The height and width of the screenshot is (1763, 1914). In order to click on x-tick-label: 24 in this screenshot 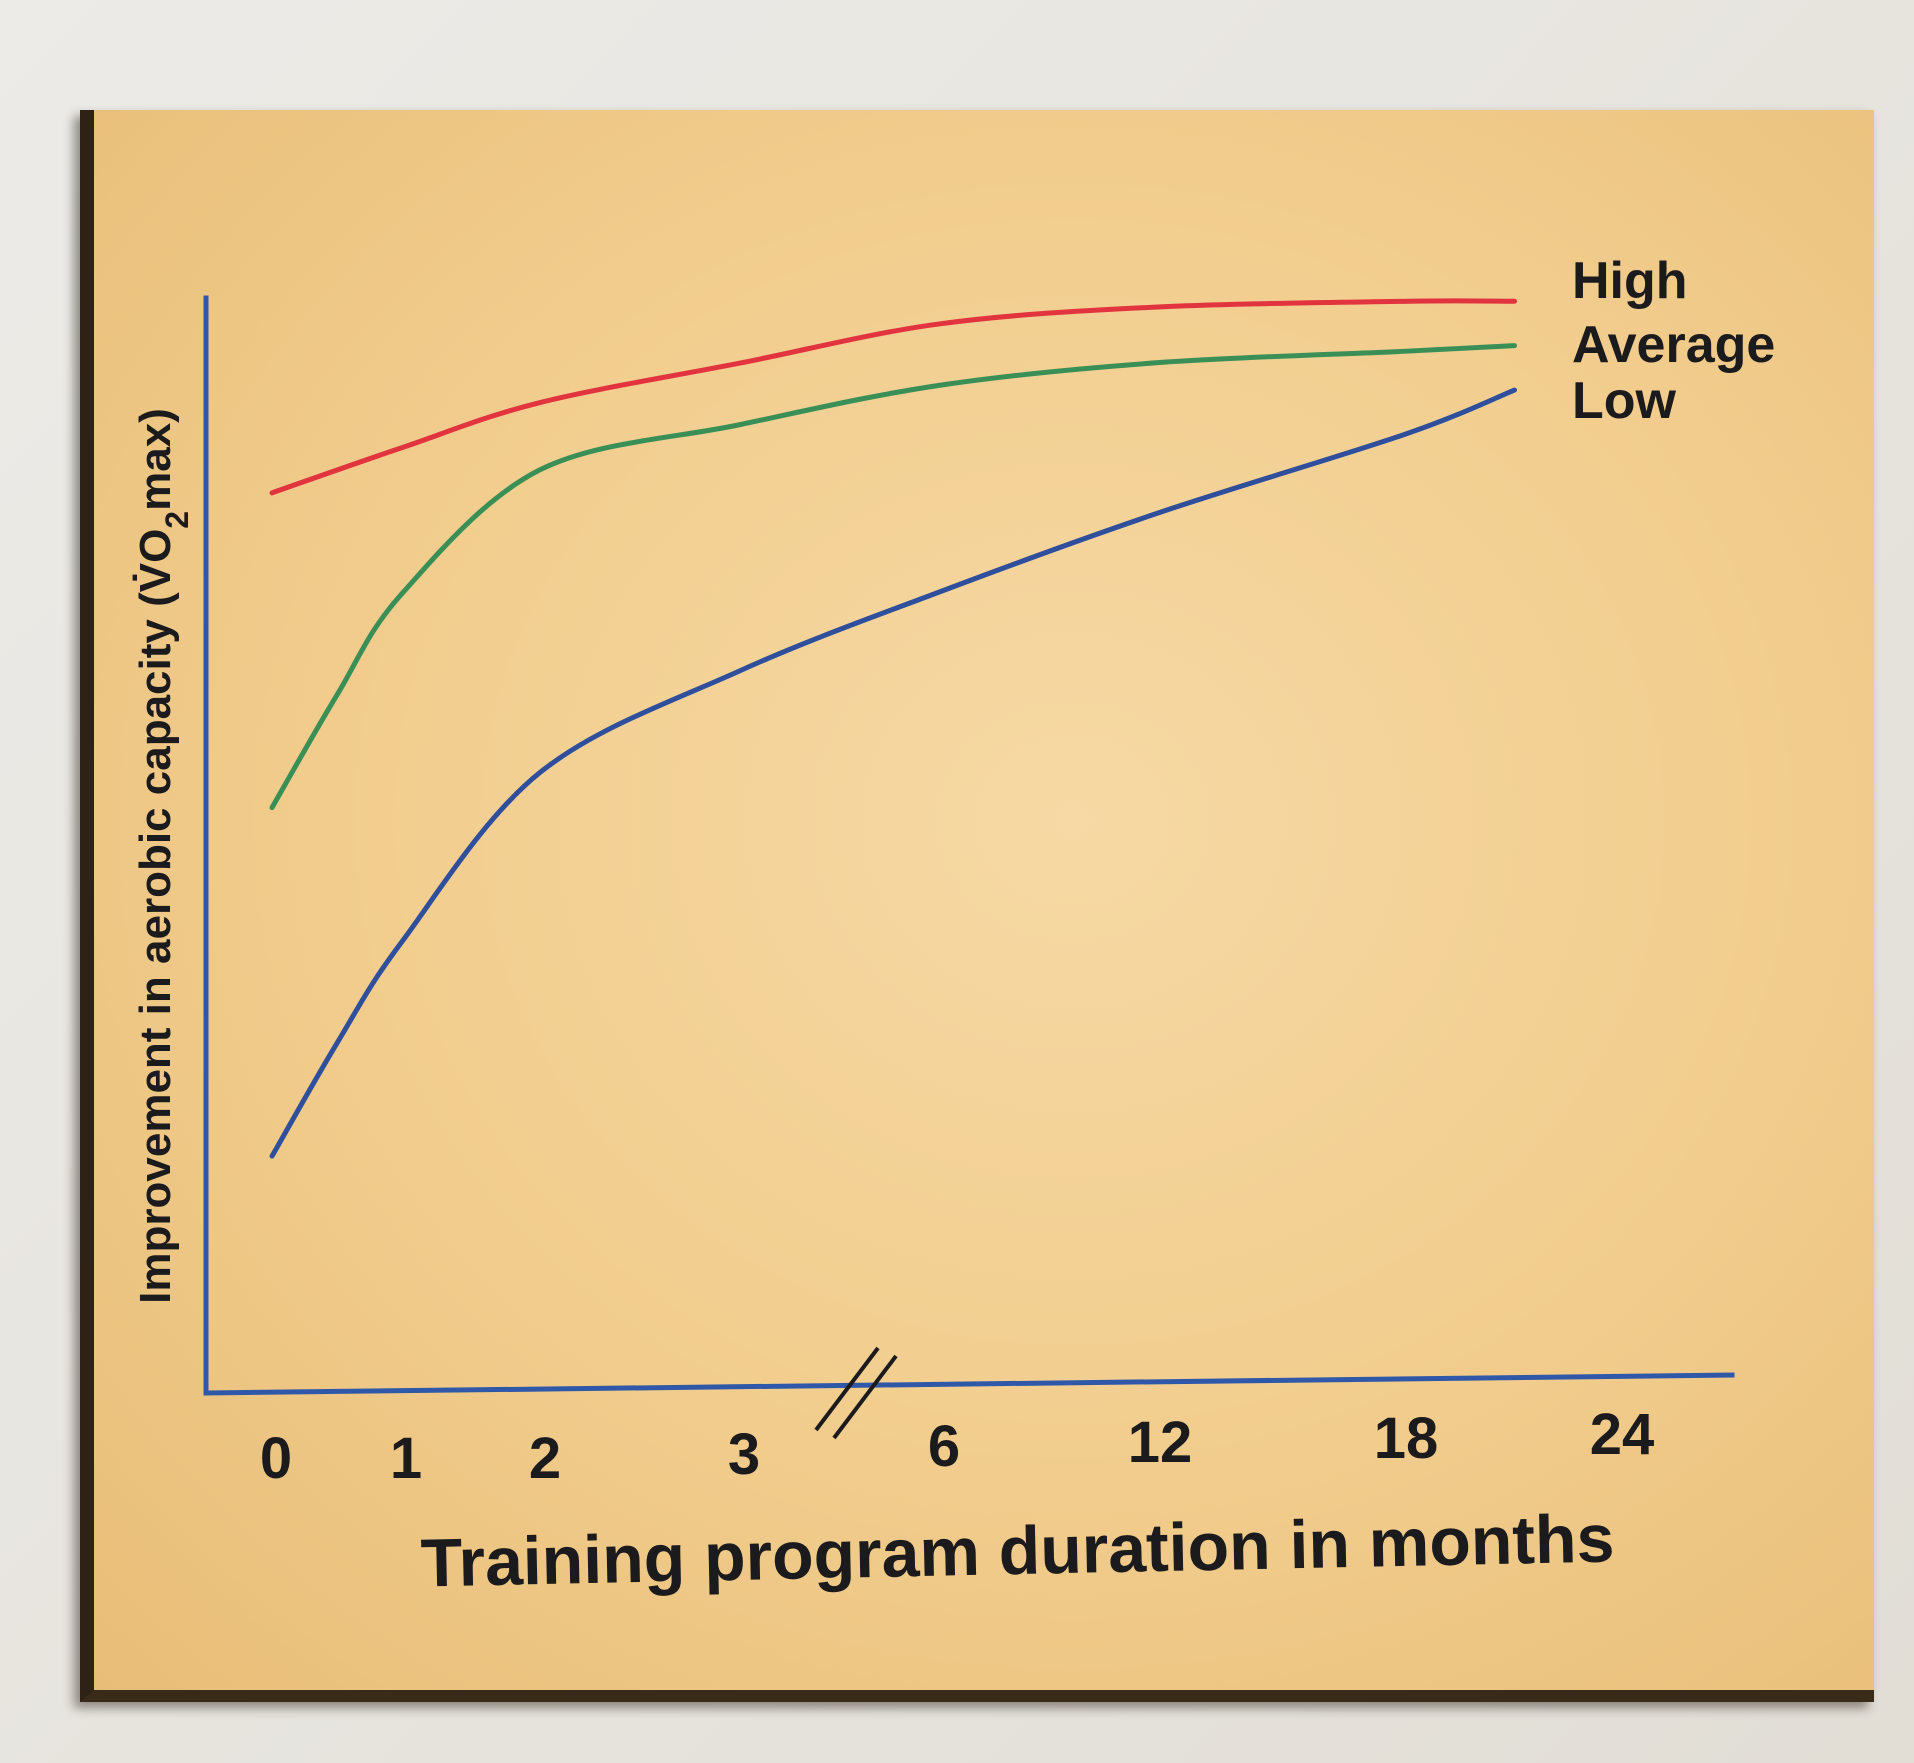, I will do `click(1622, 1434)`.